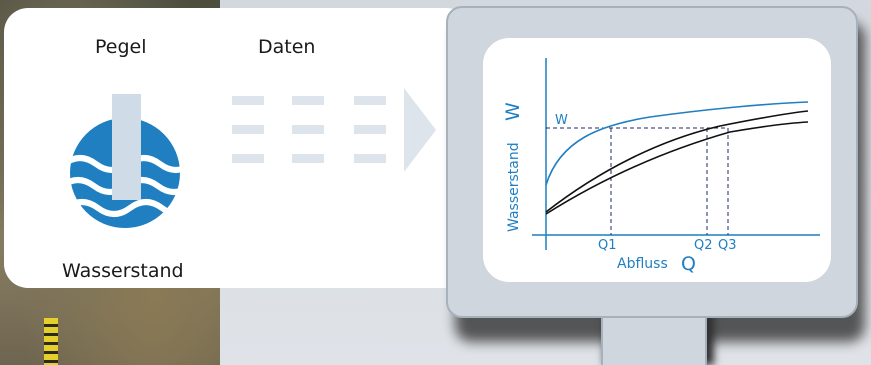 The height and width of the screenshot is (365, 871). What do you see at coordinates (287, 47) in the screenshot?
I see `daten-label: Daten` at bounding box center [287, 47].